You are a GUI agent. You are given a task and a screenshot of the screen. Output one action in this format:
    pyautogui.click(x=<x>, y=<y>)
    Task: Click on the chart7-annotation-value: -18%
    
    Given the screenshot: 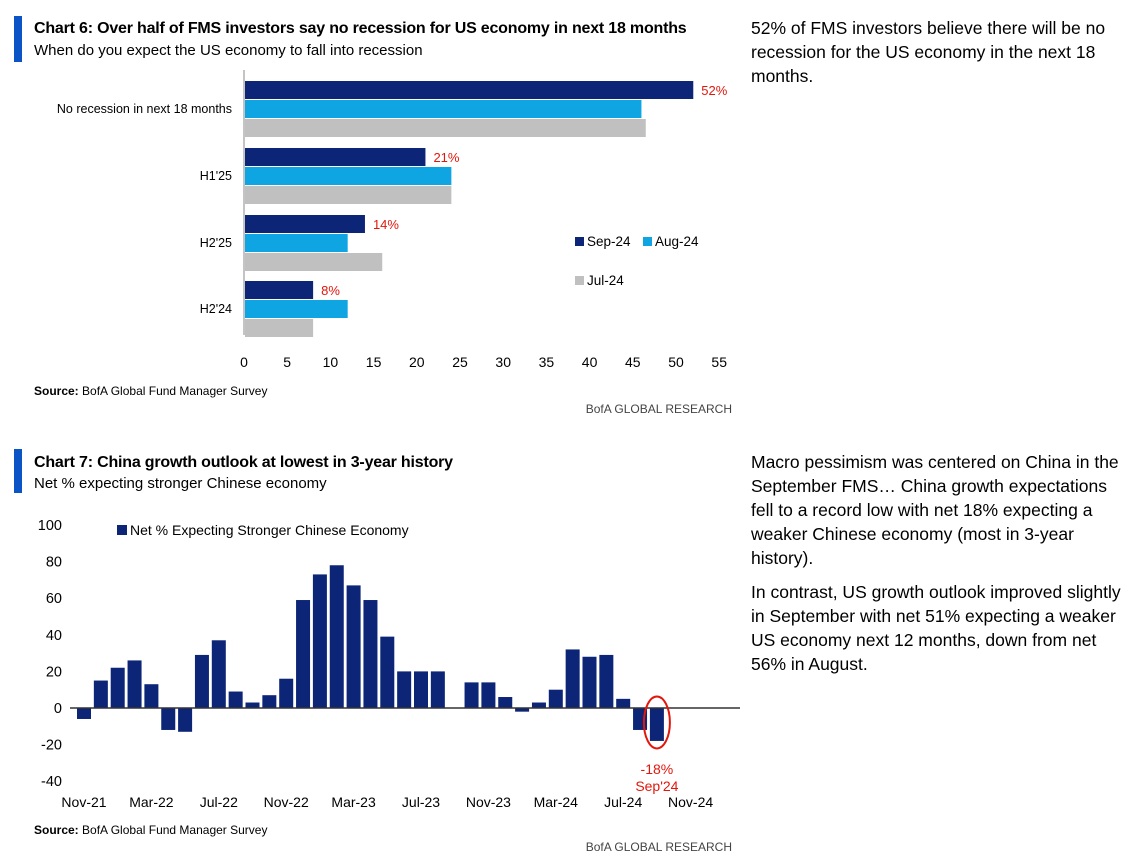 What is the action you would take?
    pyautogui.click(x=657, y=769)
    